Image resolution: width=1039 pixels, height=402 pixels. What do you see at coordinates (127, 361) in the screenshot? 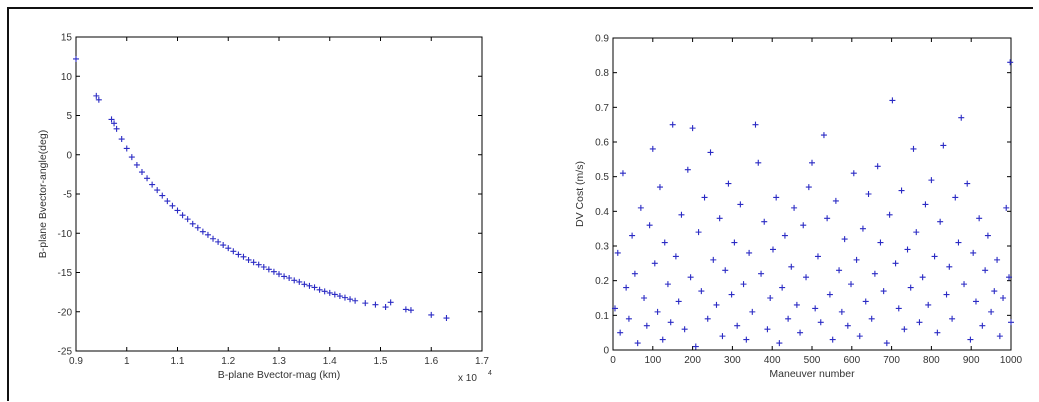
I see `x-tick-label: 1` at bounding box center [127, 361].